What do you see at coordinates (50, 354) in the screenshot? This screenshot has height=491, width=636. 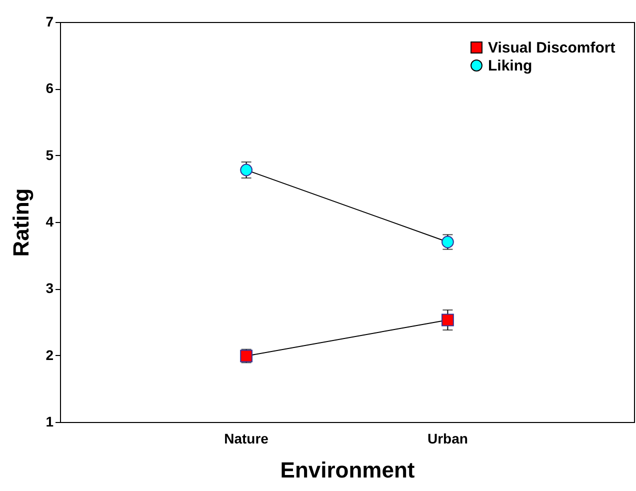 I see `y-tick-label: 2` at bounding box center [50, 354].